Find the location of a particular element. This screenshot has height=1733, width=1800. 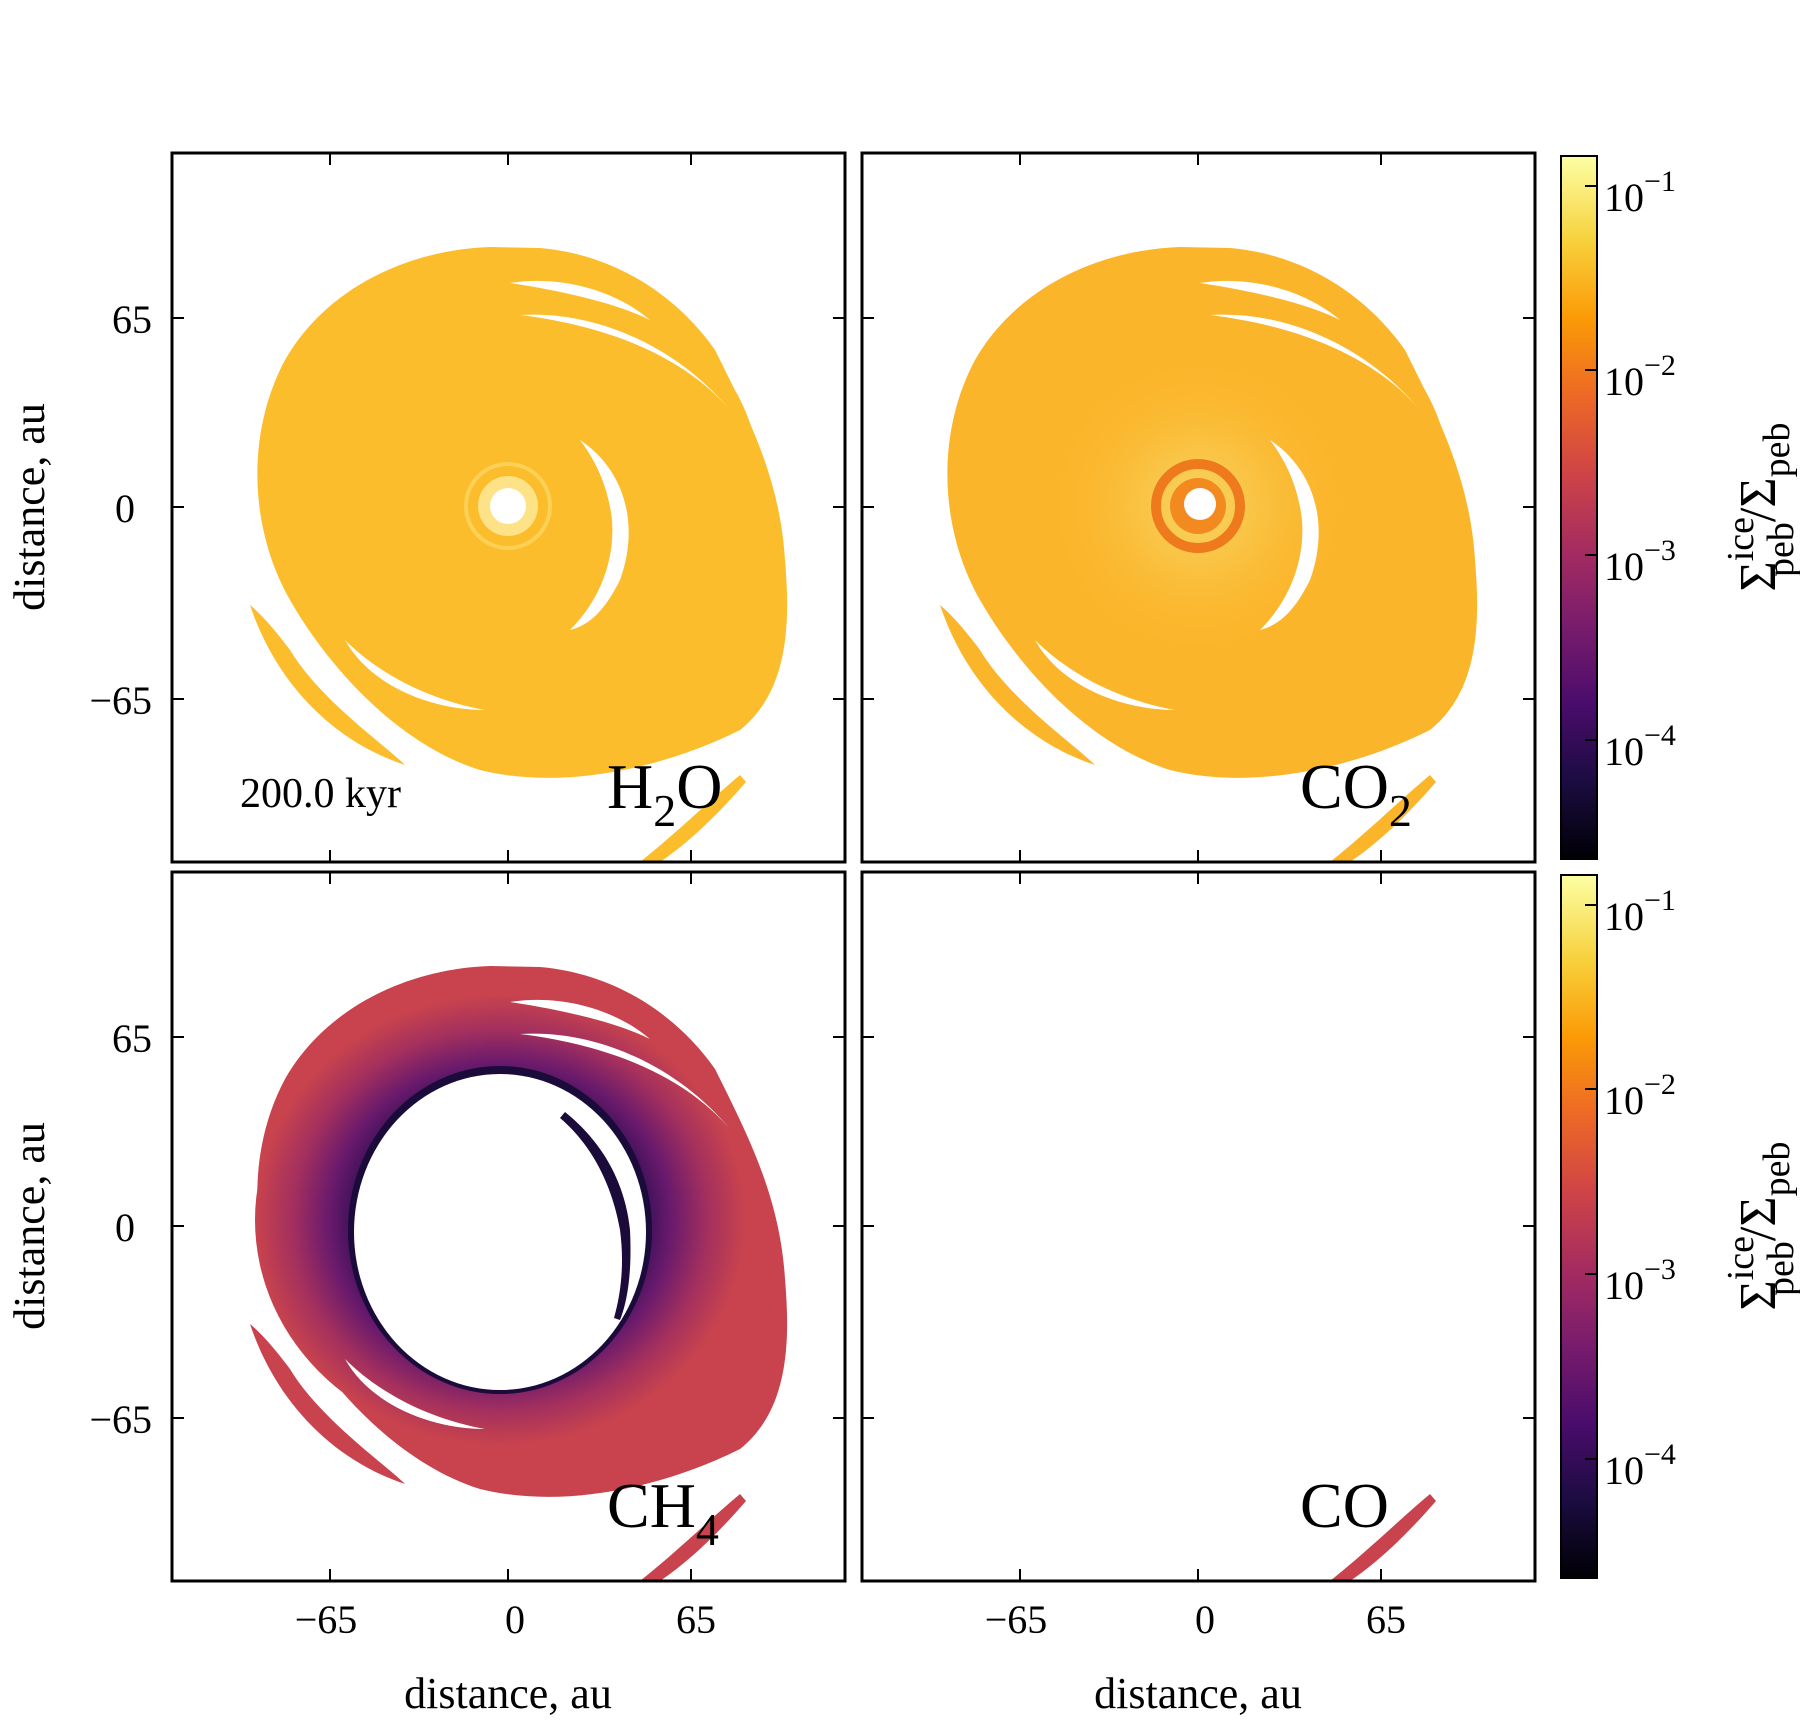

disk-co is located at coordinates (1383, 1537).